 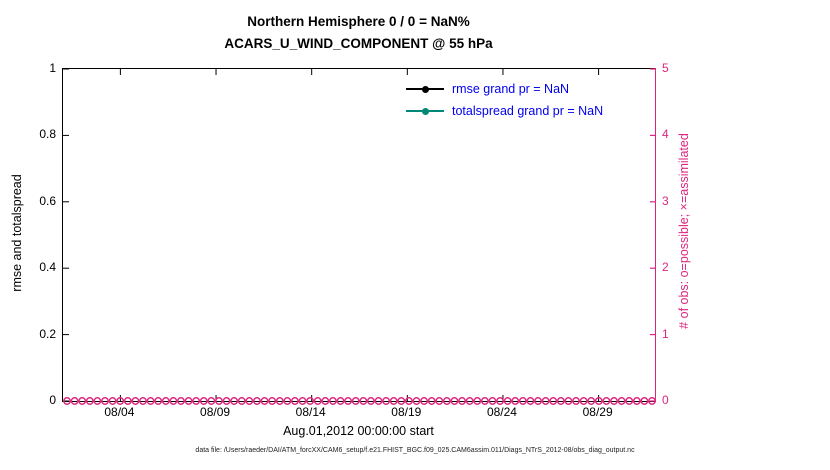 What do you see at coordinates (310, 412) in the screenshot?
I see `x-tick-label: 08/14` at bounding box center [310, 412].